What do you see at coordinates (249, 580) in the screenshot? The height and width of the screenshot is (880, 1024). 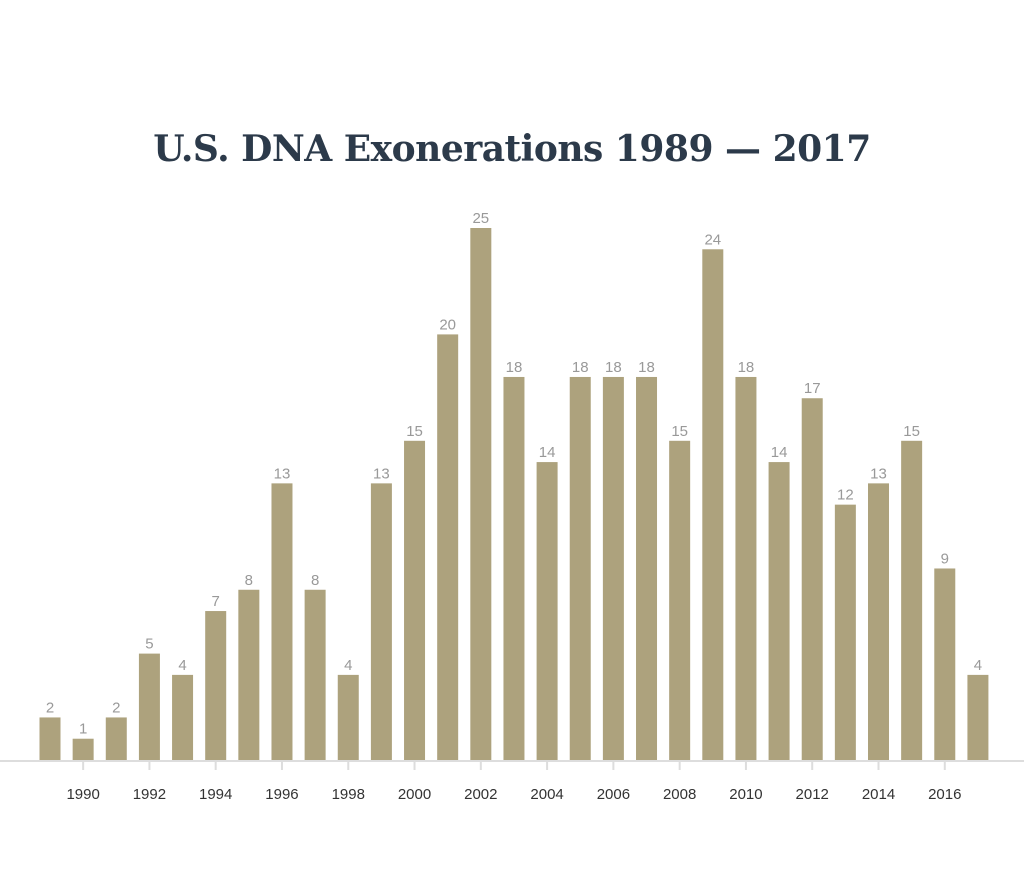 I see `value-label-1995: 8` at bounding box center [249, 580].